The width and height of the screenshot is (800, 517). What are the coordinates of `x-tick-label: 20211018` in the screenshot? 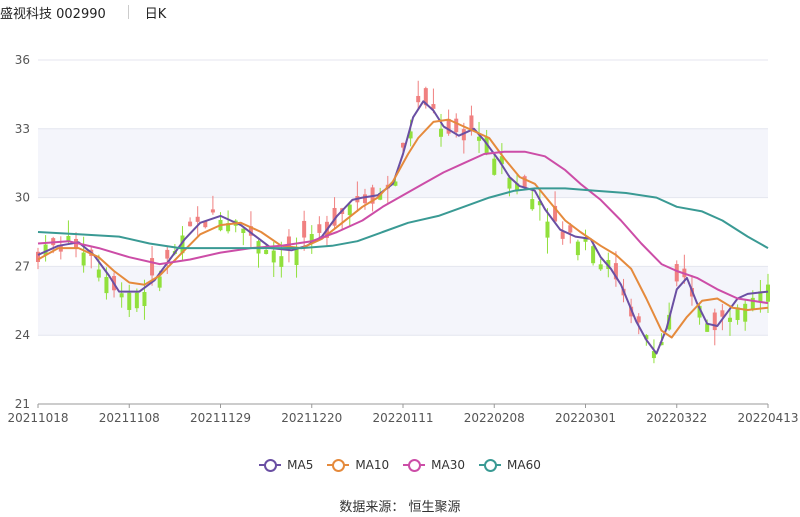 It's located at (37, 418).